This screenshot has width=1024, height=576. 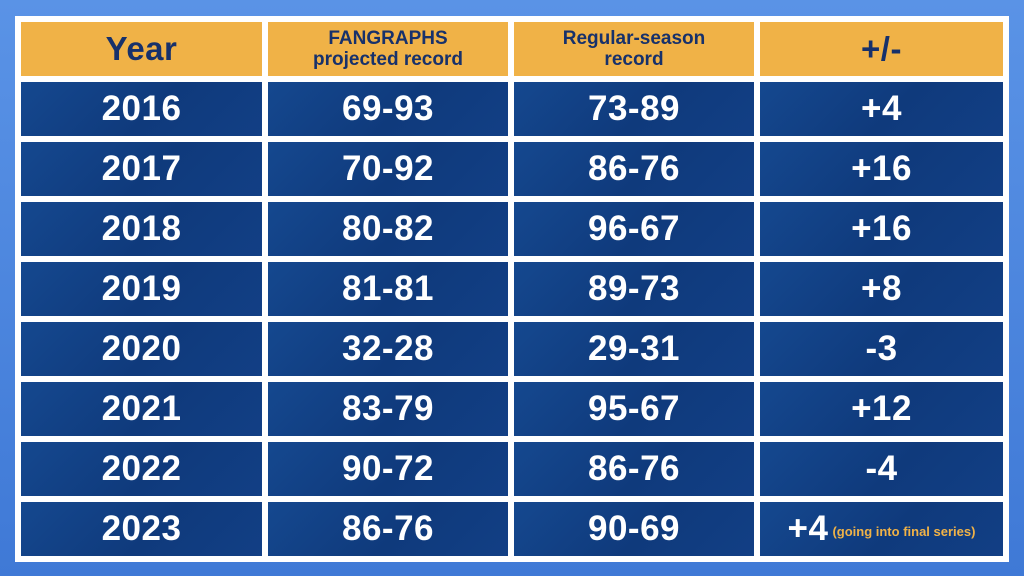 I want to click on diff-wrap: +8, so click(x=881, y=288).